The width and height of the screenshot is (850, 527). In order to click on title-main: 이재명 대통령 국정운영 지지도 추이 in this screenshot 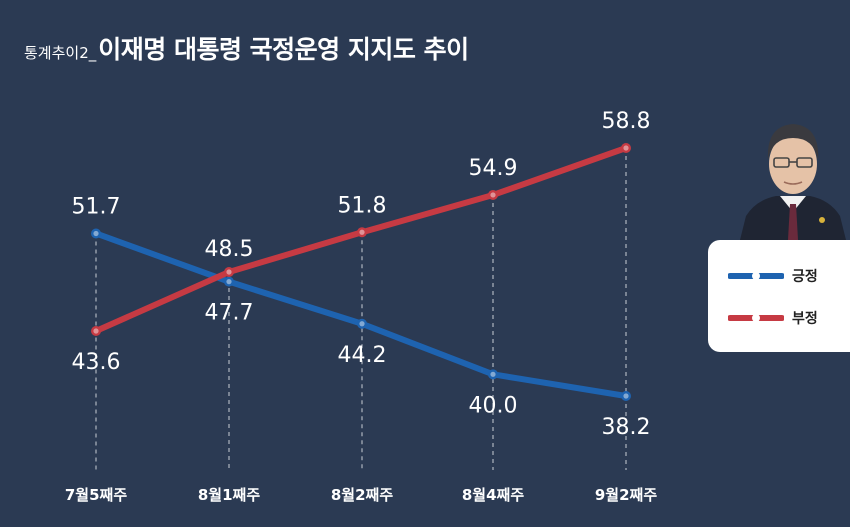, I will do `click(283, 49)`.